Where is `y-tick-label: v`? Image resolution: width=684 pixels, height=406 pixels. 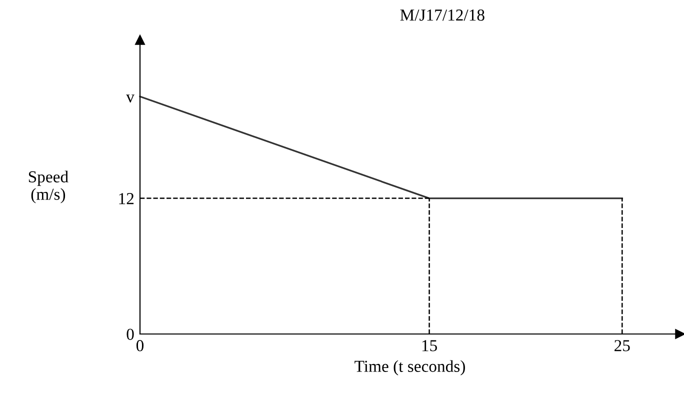
y-tick-label: v is located at coordinates (130, 98).